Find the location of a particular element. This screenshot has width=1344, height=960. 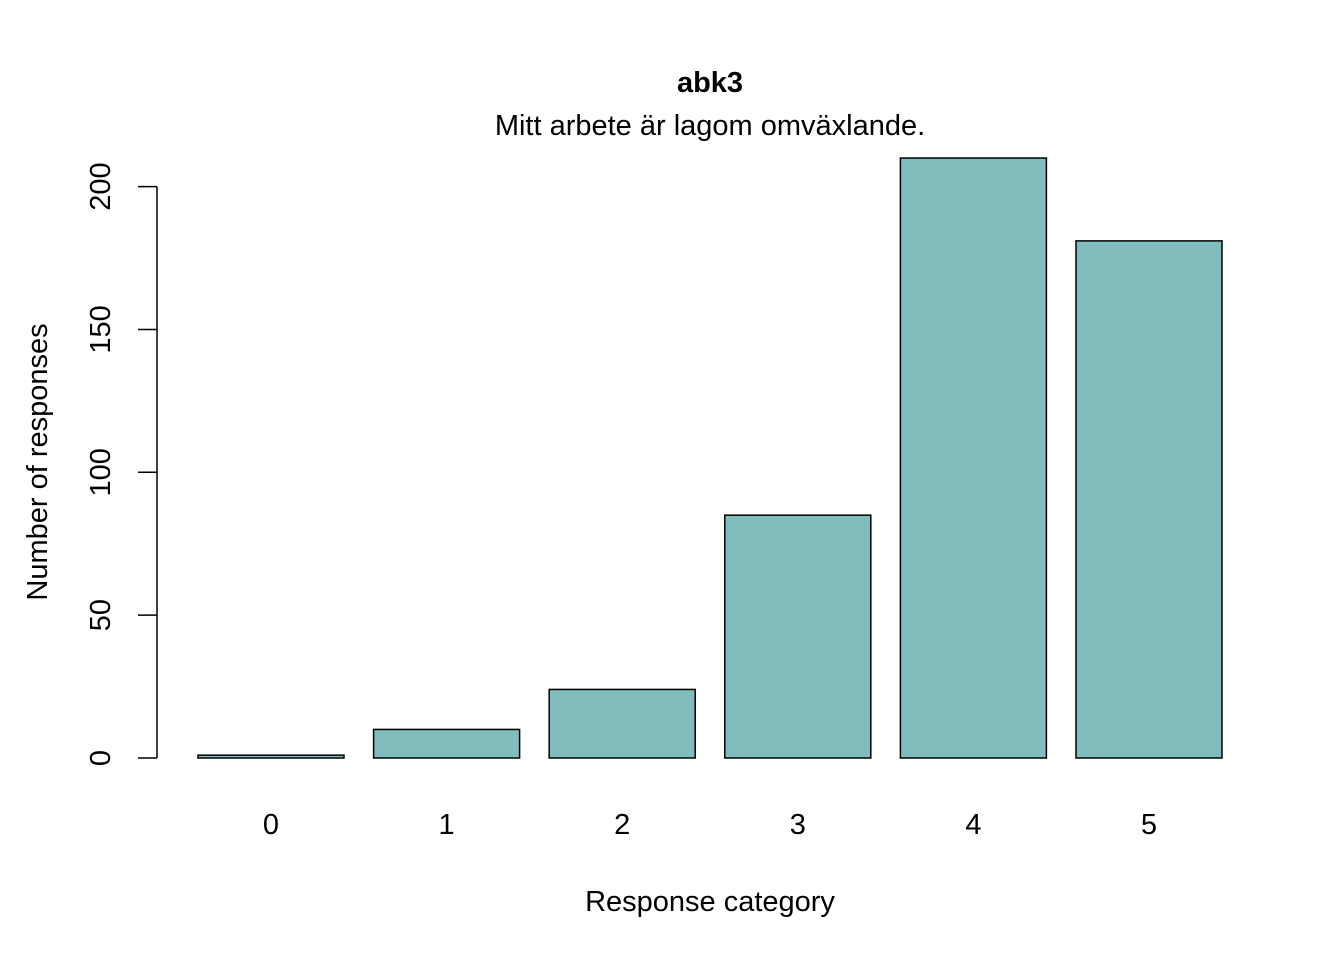

chart-title: abk3 is located at coordinates (710, 83).